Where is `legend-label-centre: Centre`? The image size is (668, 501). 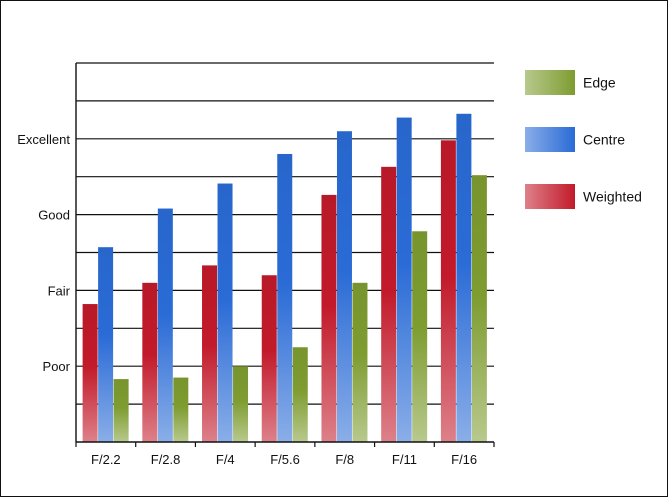
legend-label-centre: Centre is located at coordinates (604, 140).